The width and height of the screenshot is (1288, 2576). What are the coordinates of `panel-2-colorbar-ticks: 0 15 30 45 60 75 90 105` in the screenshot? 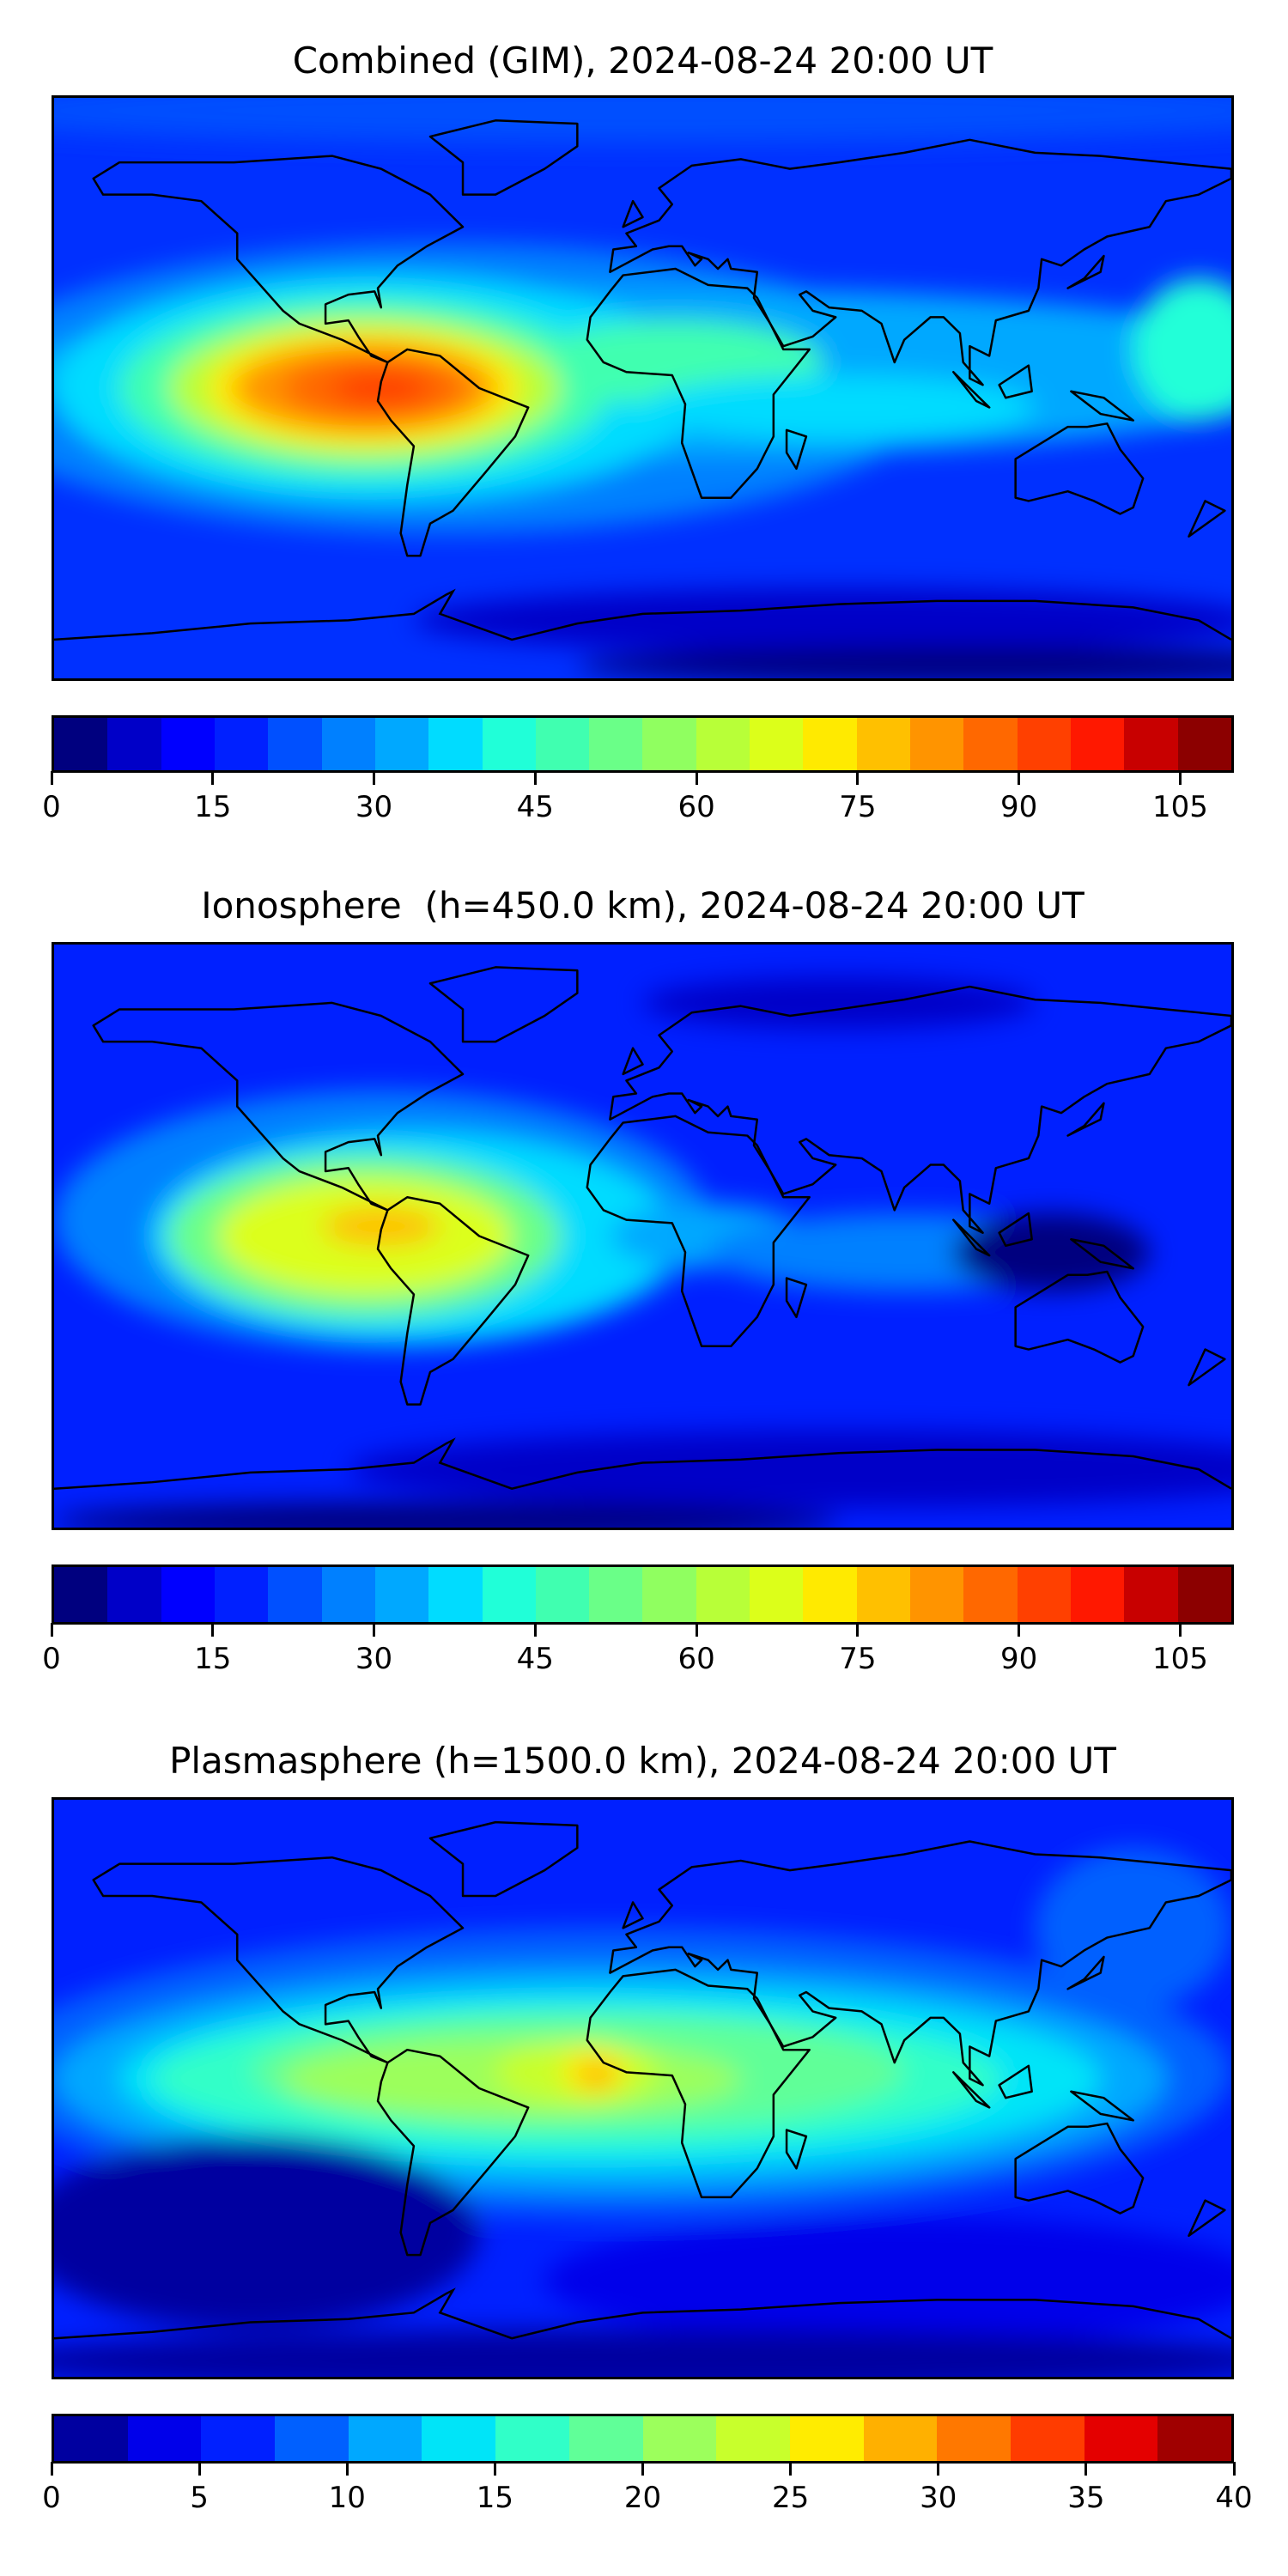 It's located at (638, 1649).